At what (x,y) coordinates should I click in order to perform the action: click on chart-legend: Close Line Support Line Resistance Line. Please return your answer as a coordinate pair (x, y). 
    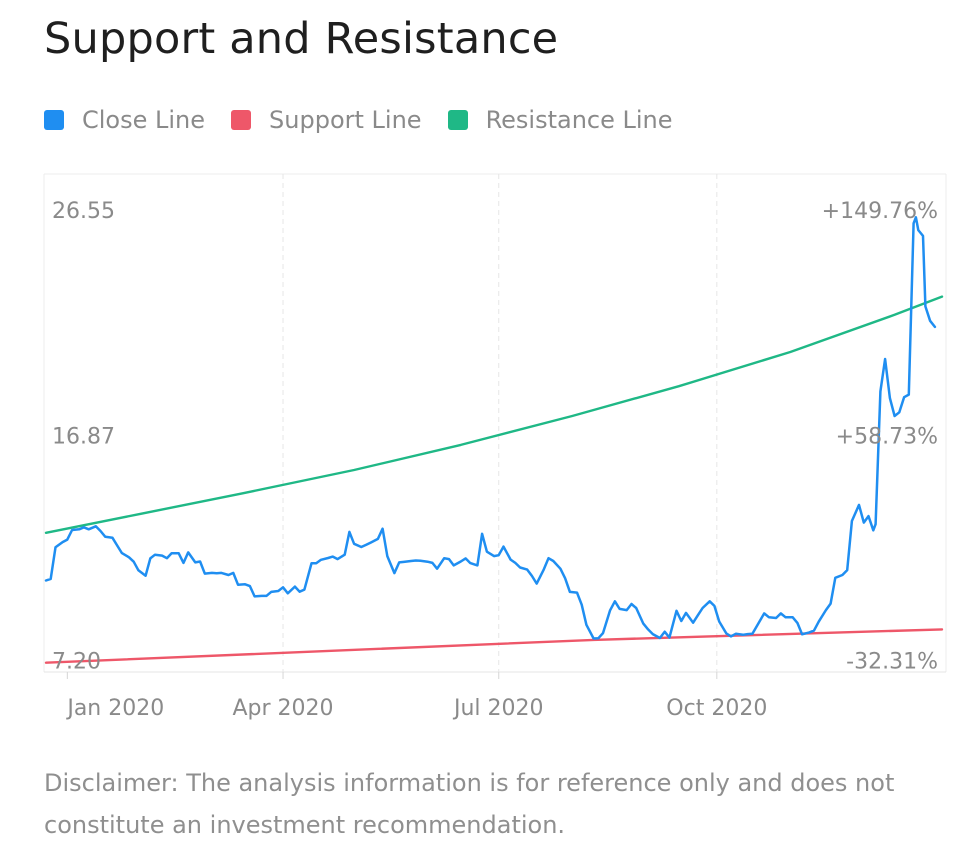
    Looking at the image, I should click on (358, 120).